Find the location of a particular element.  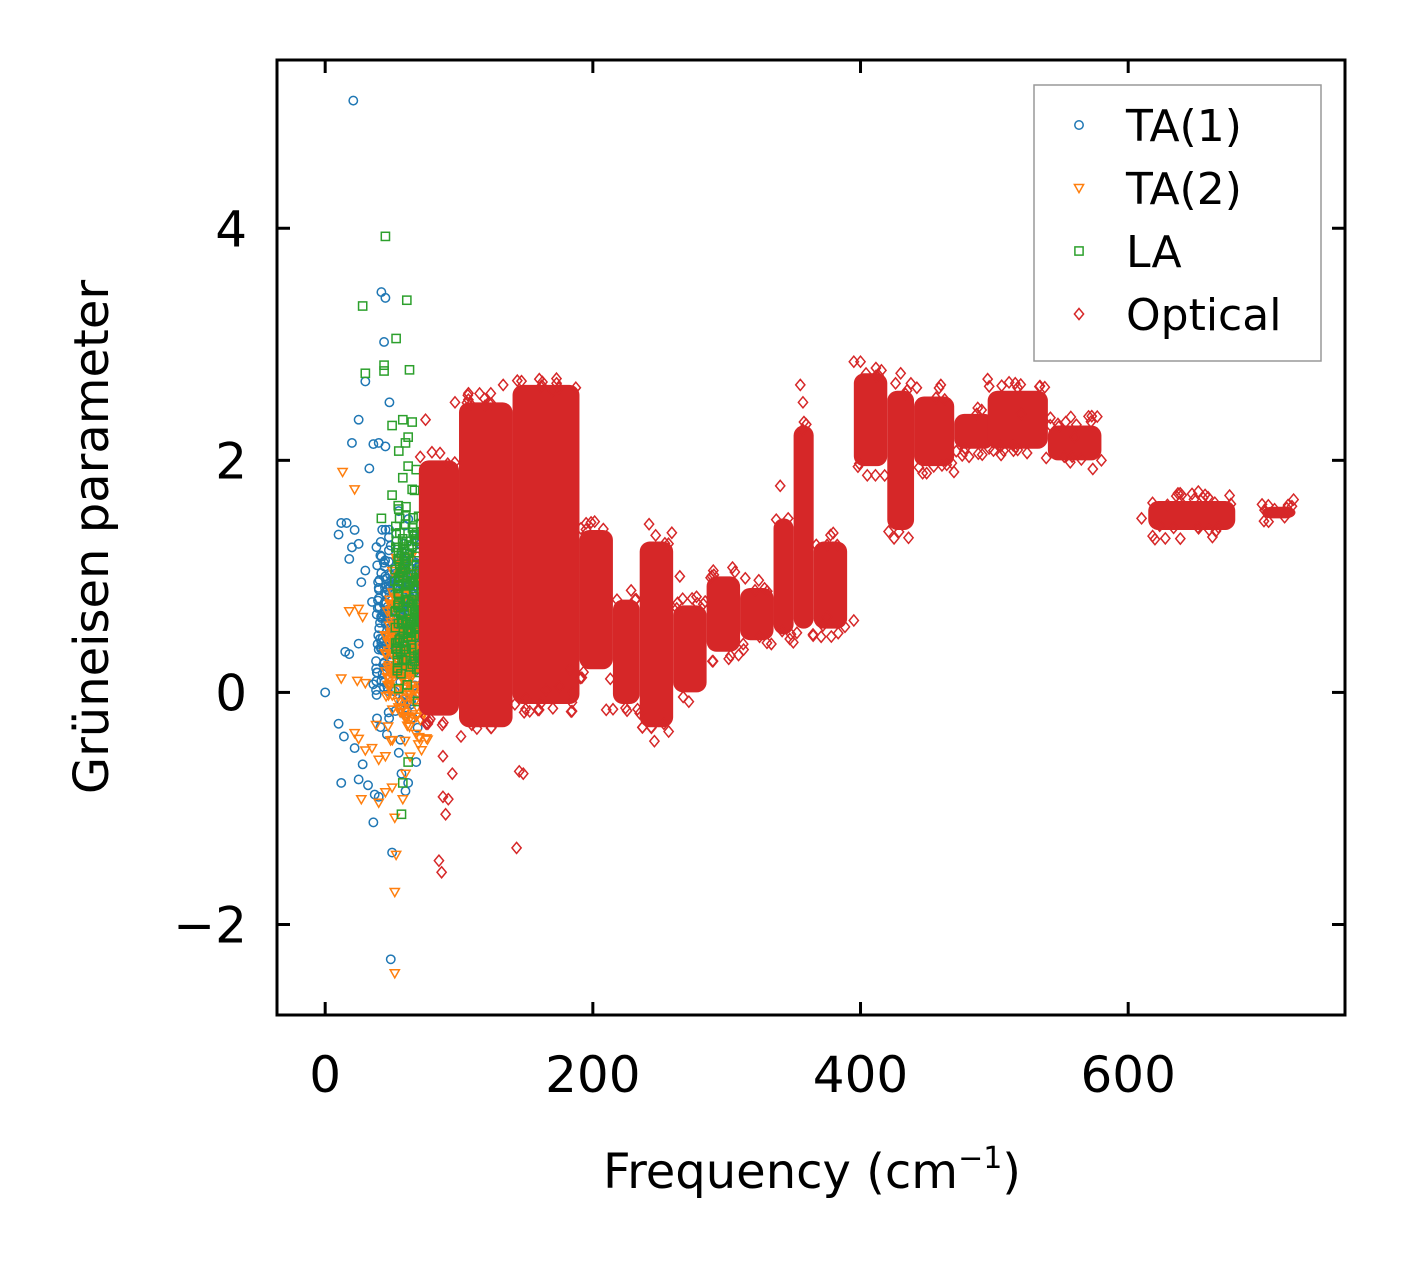

y-axis-title: Grüneisen parameter is located at coordinates (92, 537).